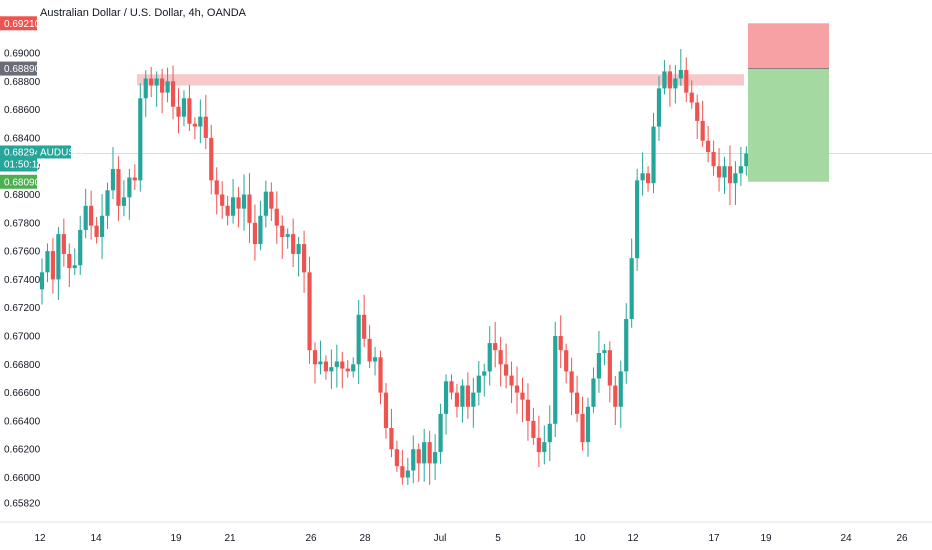 This screenshot has height=550, width=932. What do you see at coordinates (22, 54) in the screenshot?
I see `y-tick-label: 0.69000` at bounding box center [22, 54].